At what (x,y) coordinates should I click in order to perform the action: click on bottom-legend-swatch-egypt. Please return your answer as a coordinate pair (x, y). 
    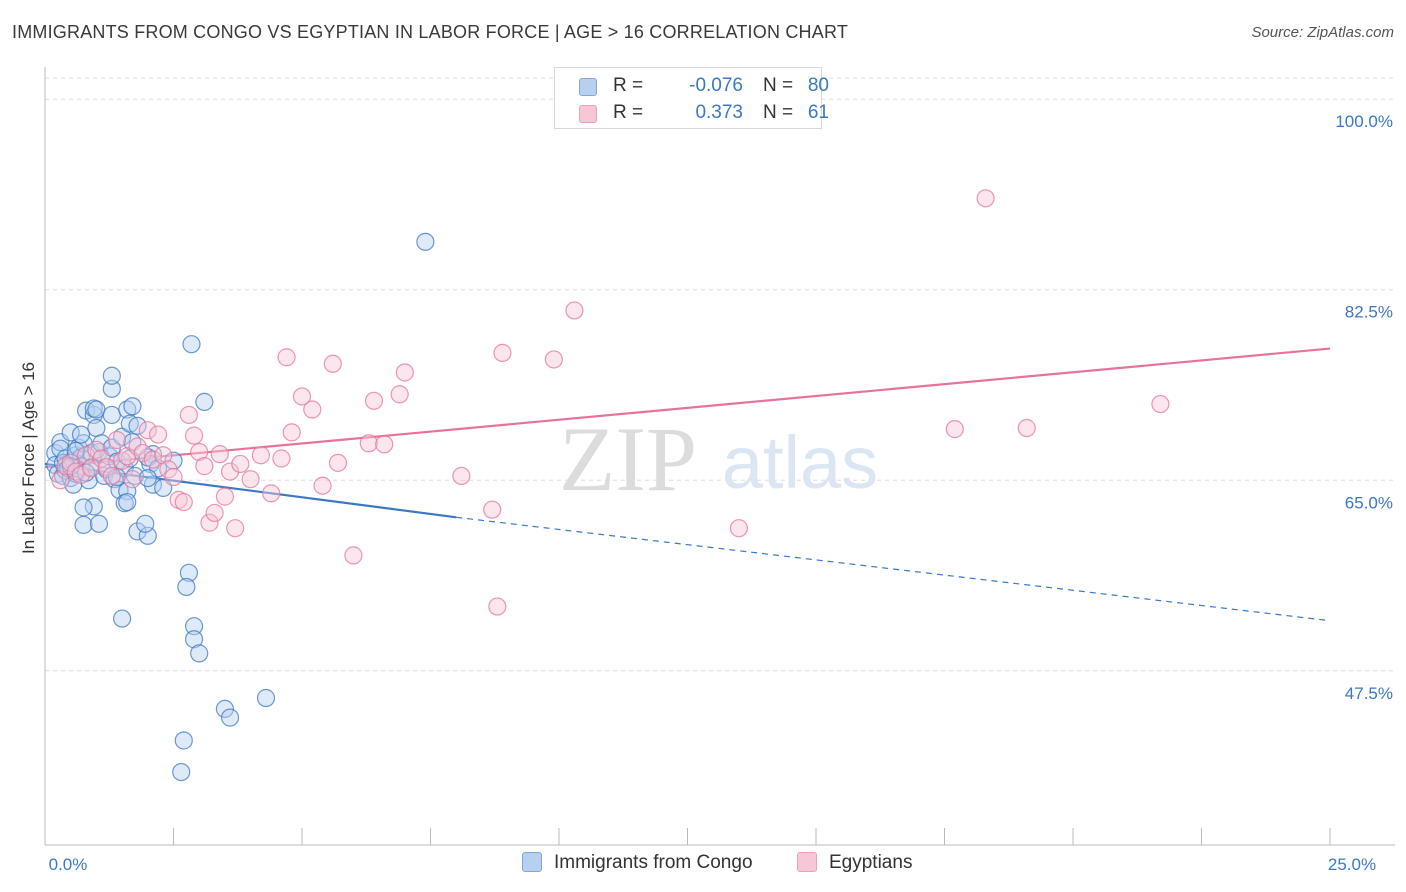
    Looking at the image, I should click on (807, 862).